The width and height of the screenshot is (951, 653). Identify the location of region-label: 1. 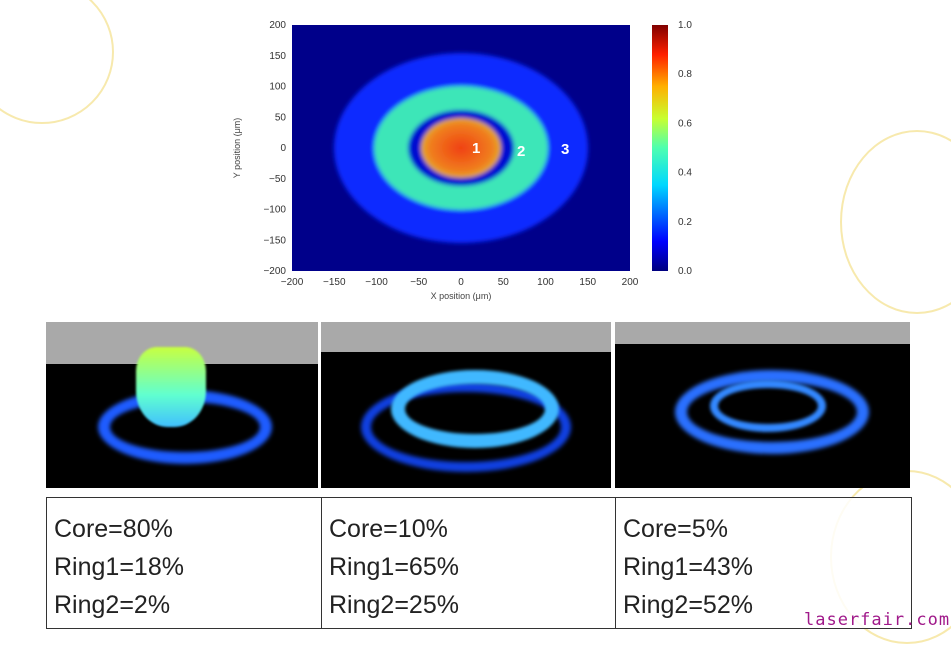
(476, 148).